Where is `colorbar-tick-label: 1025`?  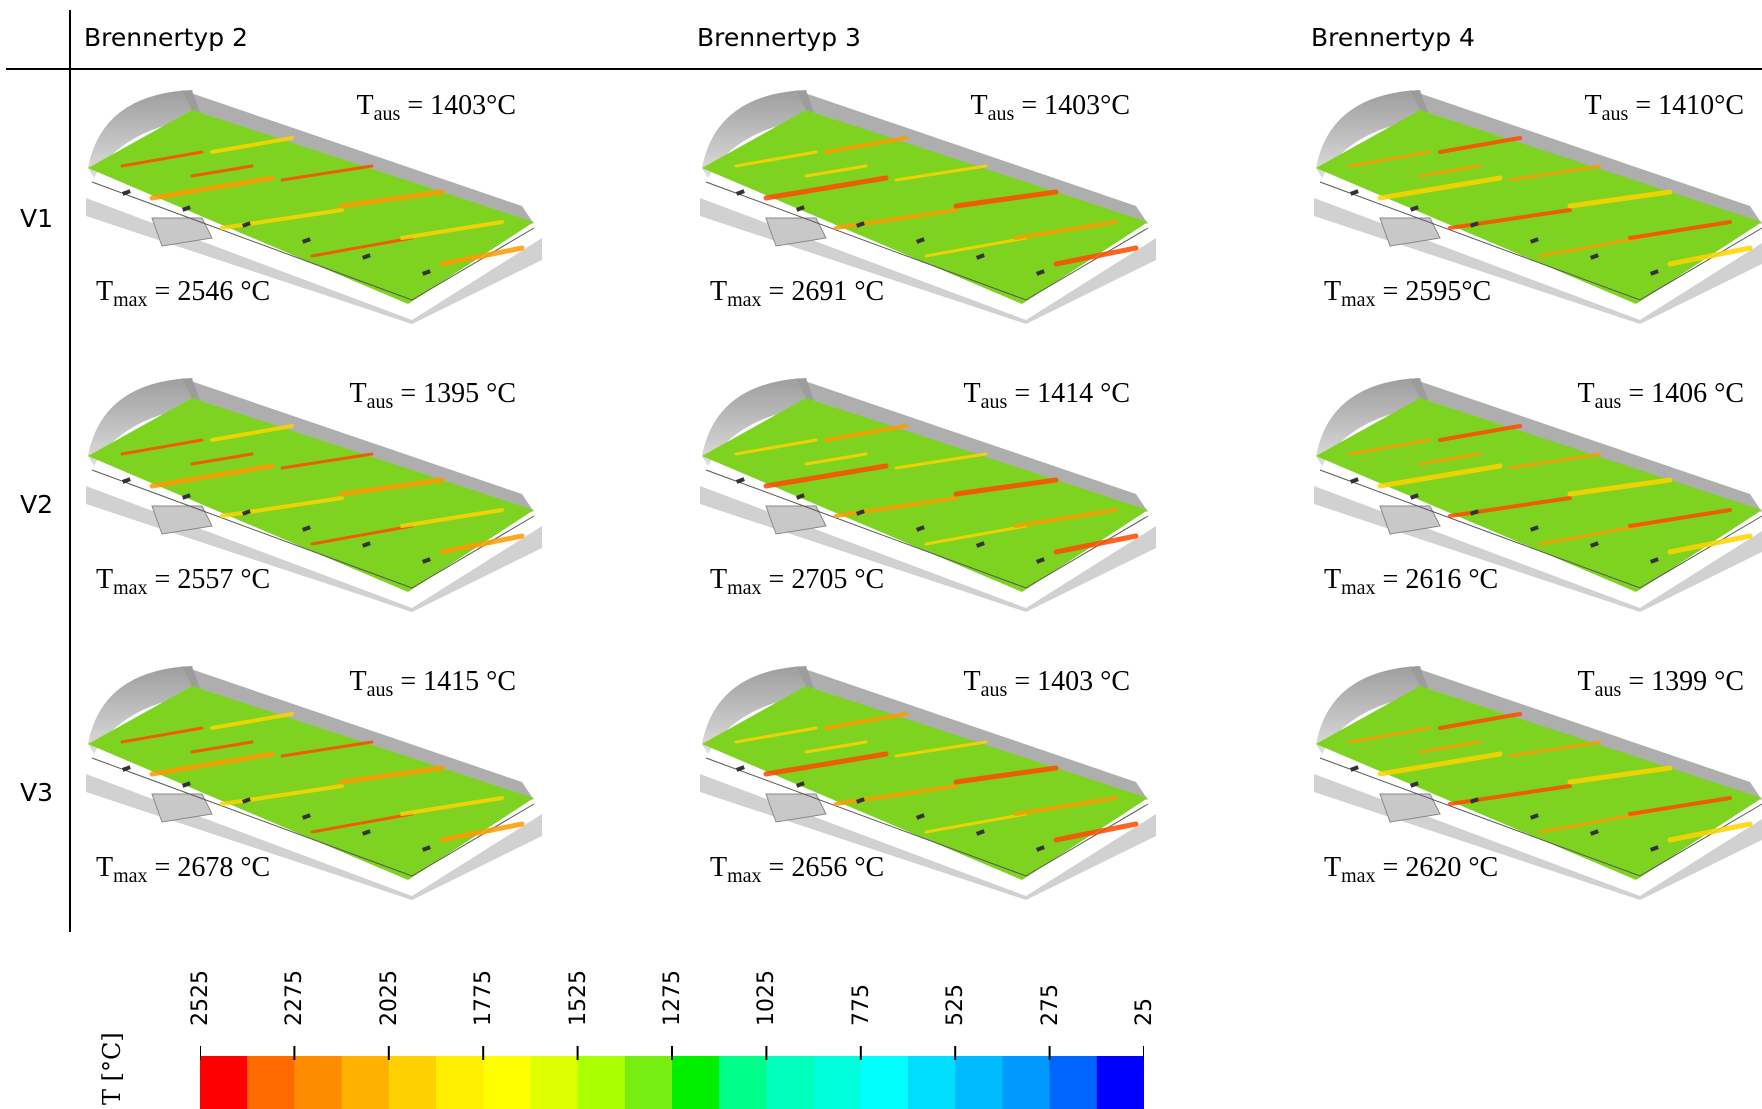
colorbar-tick-label: 1025 is located at coordinates (767, 998).